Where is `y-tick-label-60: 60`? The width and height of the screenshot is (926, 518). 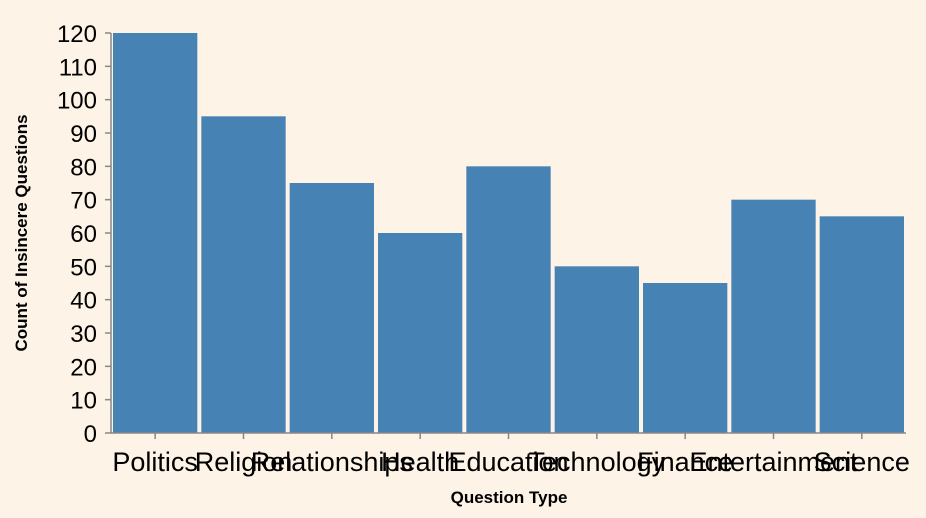 y-tick-label-60: 60 is located at coordinates (83, 234).